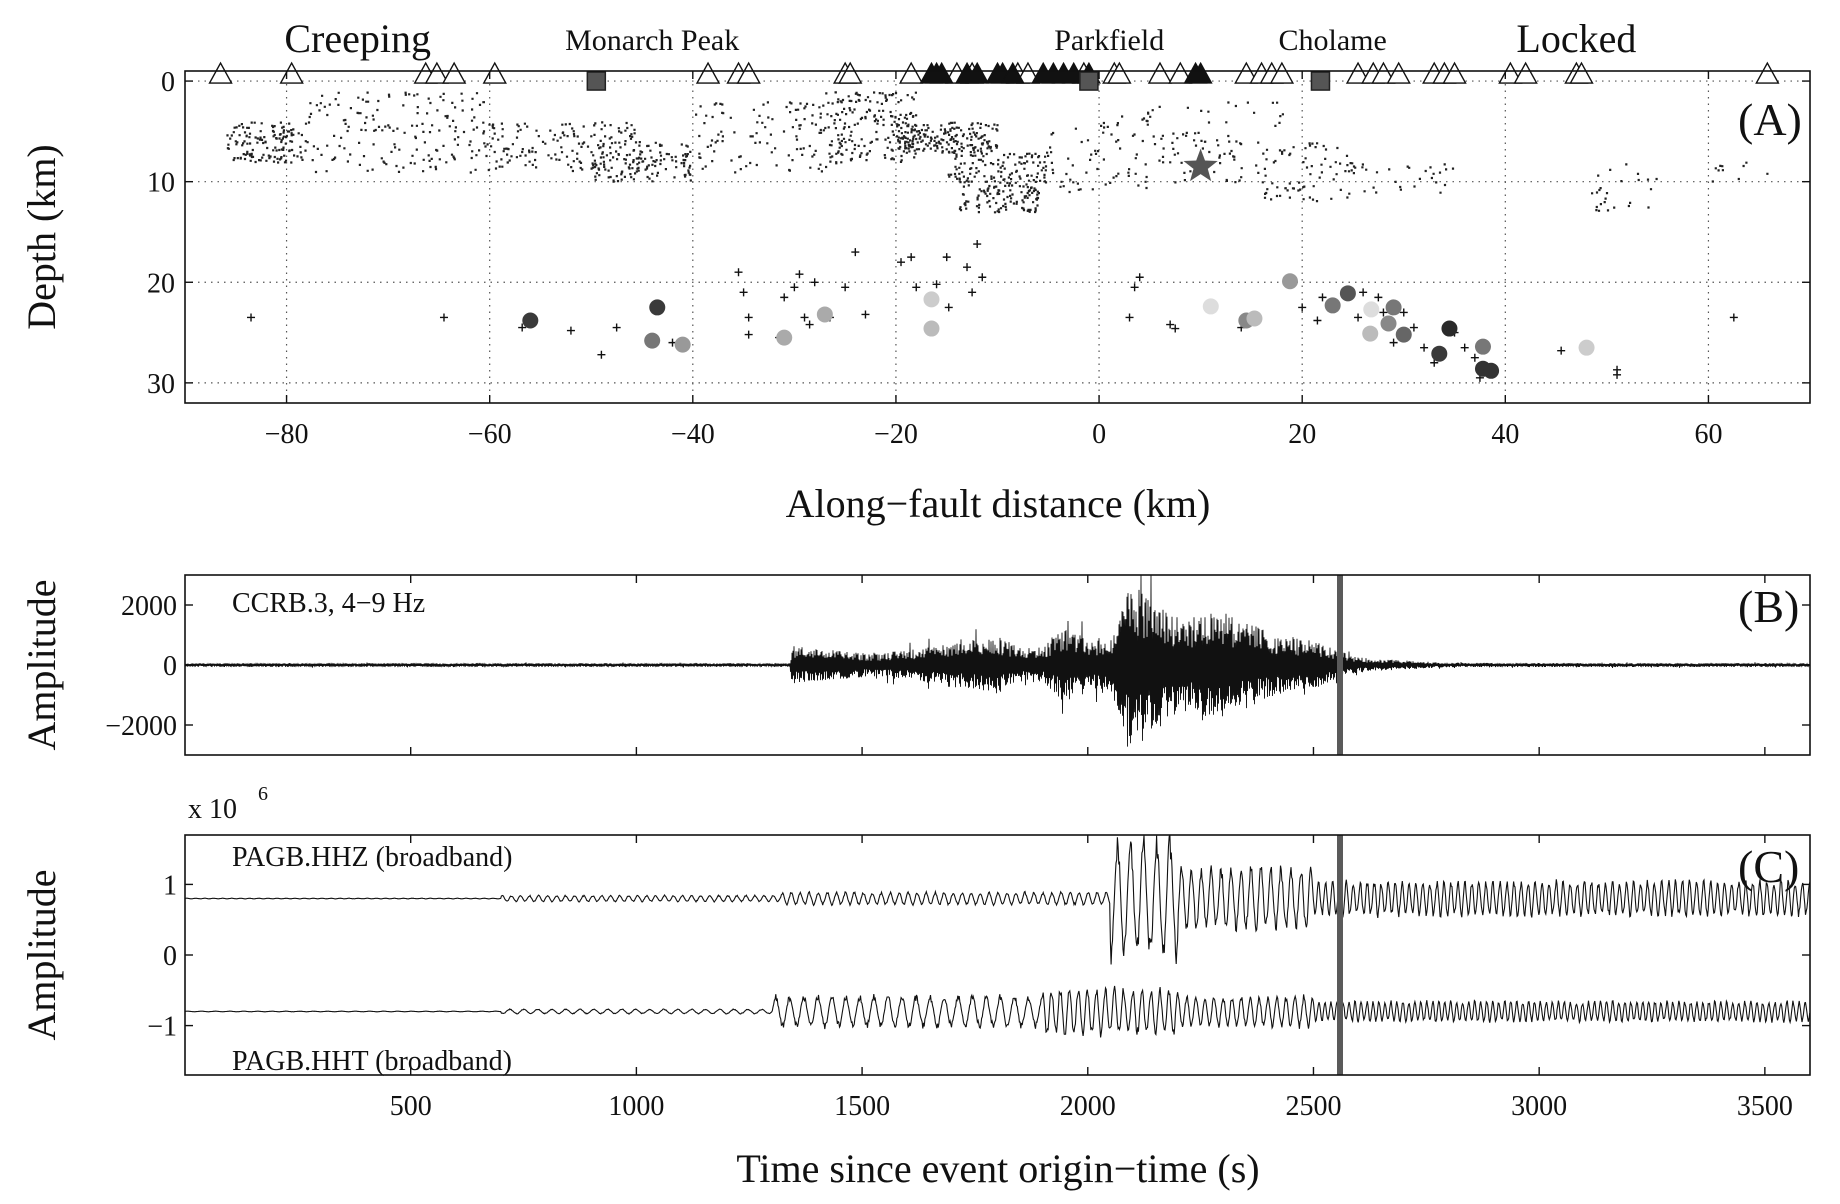 This screenshot has width=1840, height=1204. What do you see at coordinates (212, 809) in the screenshot?
I see `panel-c-scale-label: x 10` at bounding box center [212, 809].